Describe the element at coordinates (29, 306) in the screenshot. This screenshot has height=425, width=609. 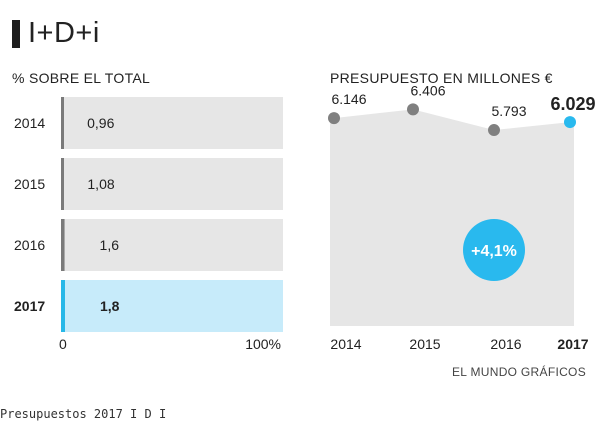
I see `category-label: 2017` at that location.